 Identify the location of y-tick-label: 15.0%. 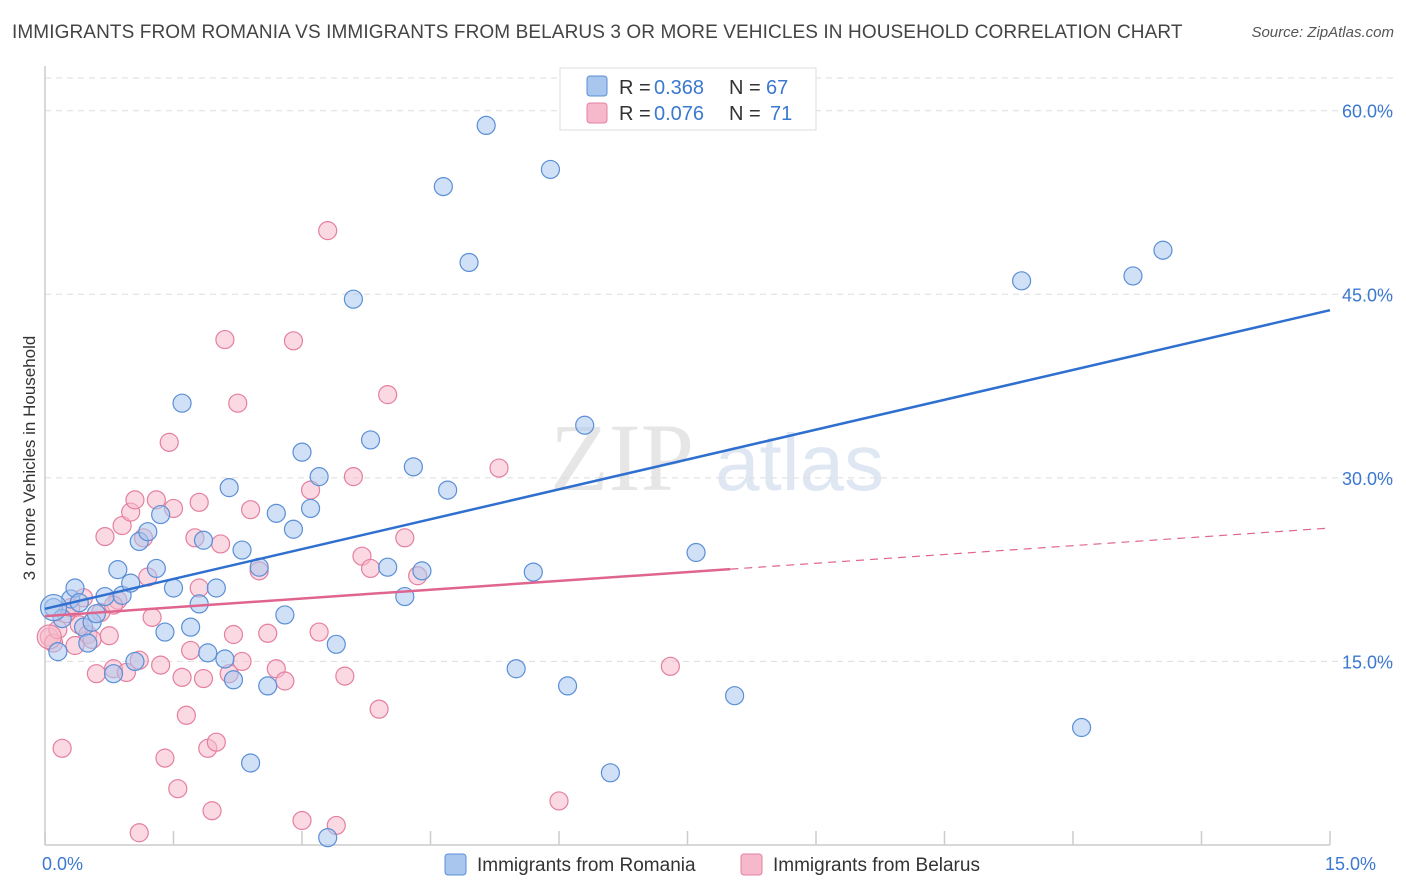
(1367, 662).